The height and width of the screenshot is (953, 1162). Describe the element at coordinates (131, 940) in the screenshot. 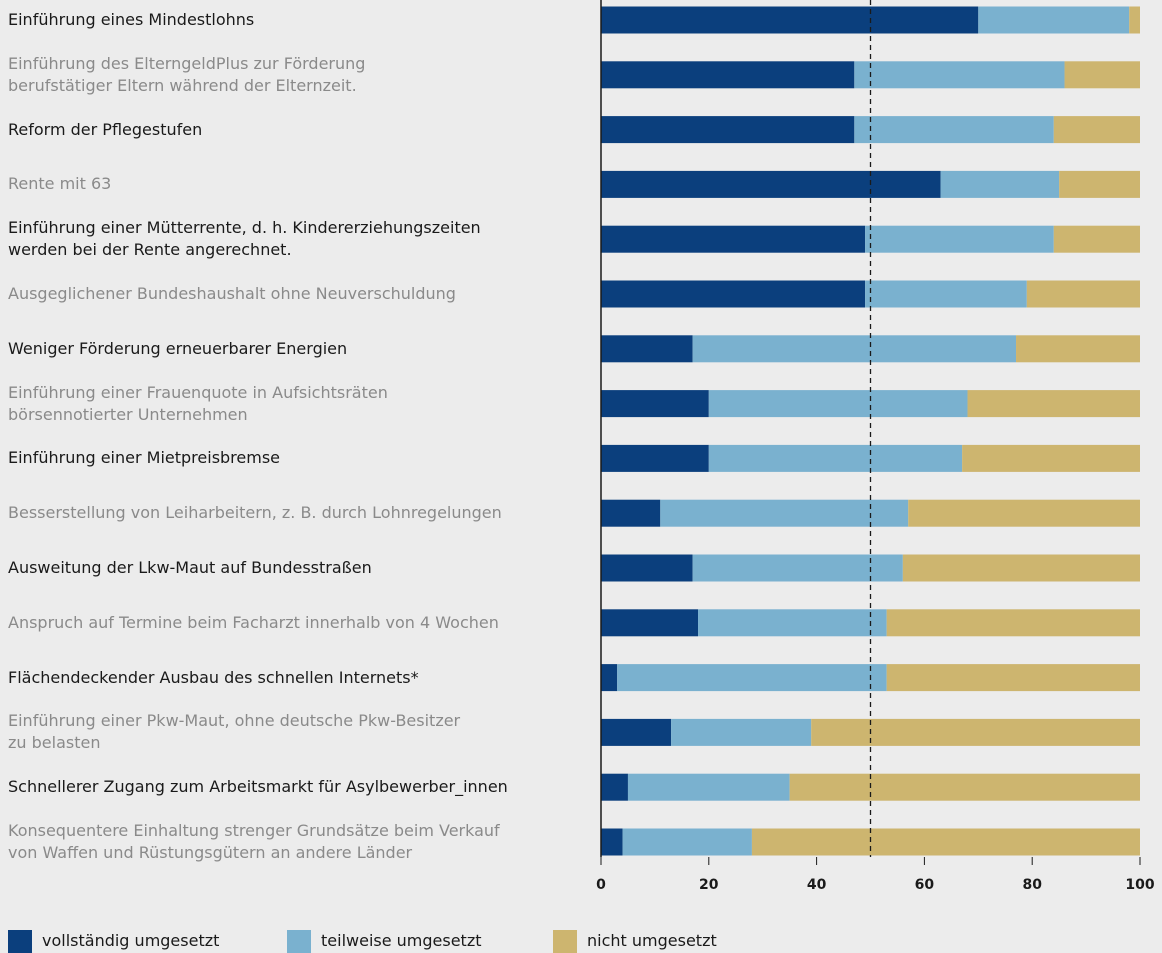

I see `legend-label: vollständig umgesetzt` at that location.